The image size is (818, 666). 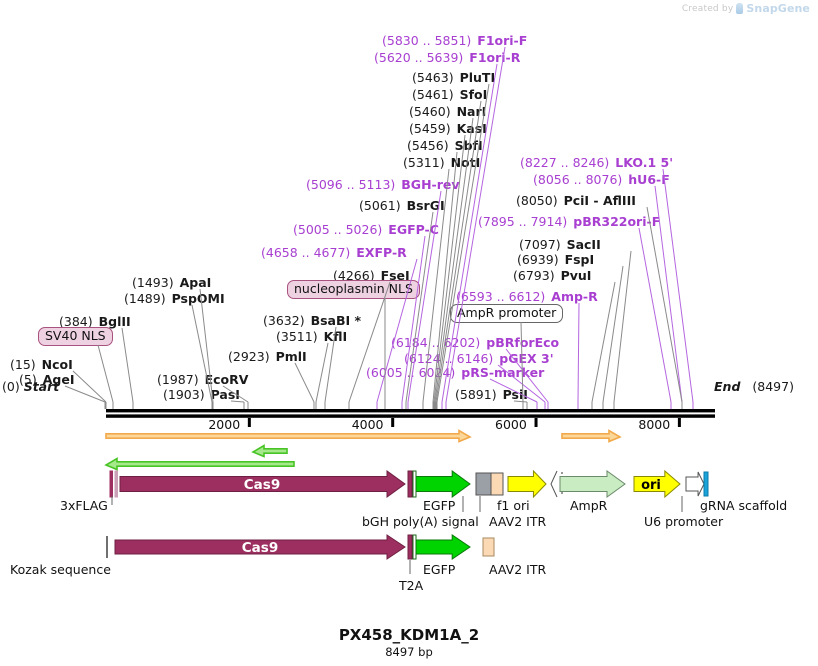 I want to click on annotation-position: (8056 .. 8076), so click(x=578, y=179).